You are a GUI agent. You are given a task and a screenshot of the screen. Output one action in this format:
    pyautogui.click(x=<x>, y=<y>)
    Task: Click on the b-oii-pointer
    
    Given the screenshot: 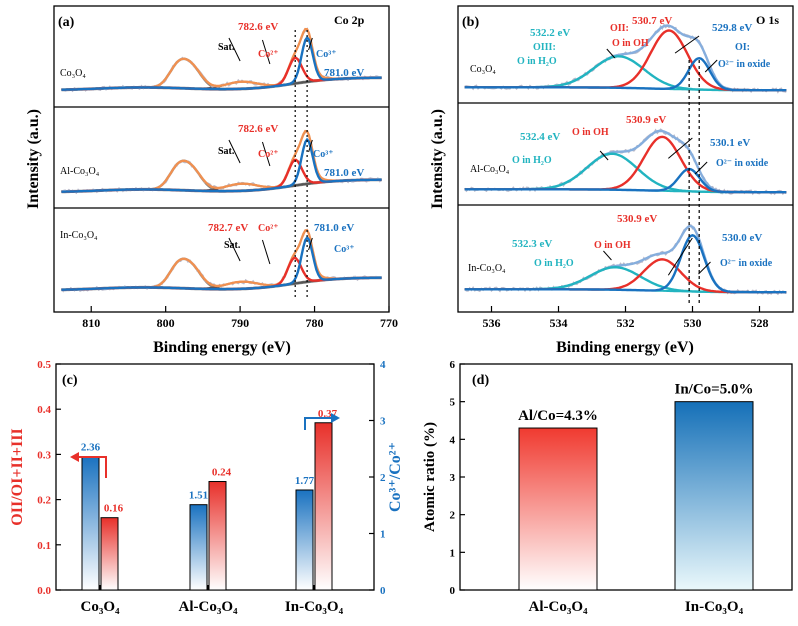 What is the action you would take?
    pyautogui.click(x=680, y=148)
    